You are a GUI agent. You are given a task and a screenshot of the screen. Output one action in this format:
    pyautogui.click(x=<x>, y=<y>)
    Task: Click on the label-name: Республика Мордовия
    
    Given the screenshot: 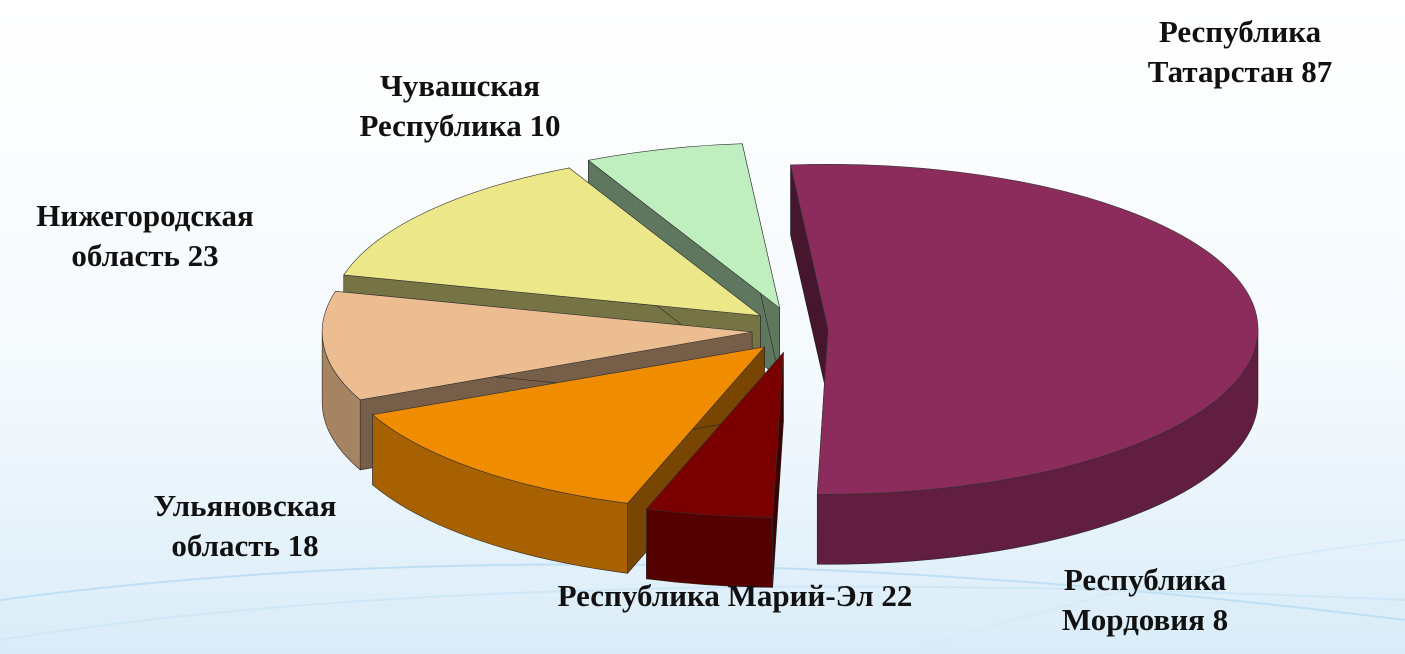 What is the action you would take?
    pyautogui.click(x=1144, y=599)
    